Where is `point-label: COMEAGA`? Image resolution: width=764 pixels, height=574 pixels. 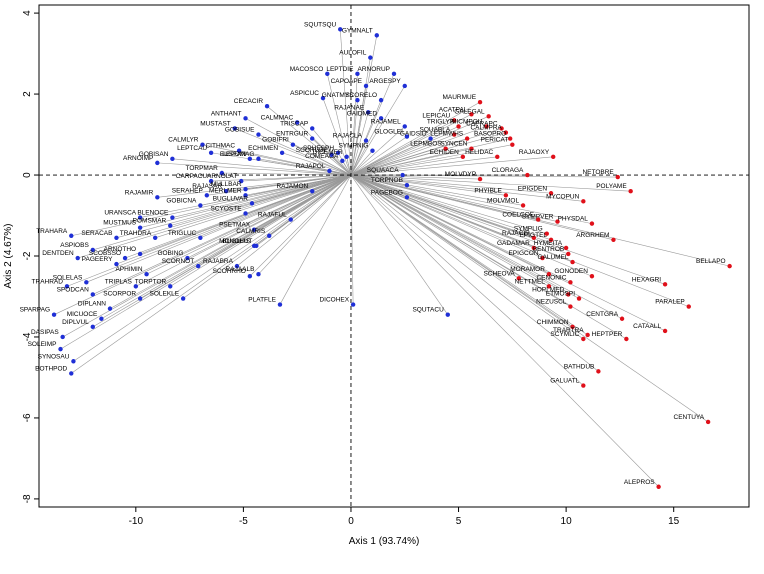 point-label: COMEAGA is located at coordinates (322, 156).